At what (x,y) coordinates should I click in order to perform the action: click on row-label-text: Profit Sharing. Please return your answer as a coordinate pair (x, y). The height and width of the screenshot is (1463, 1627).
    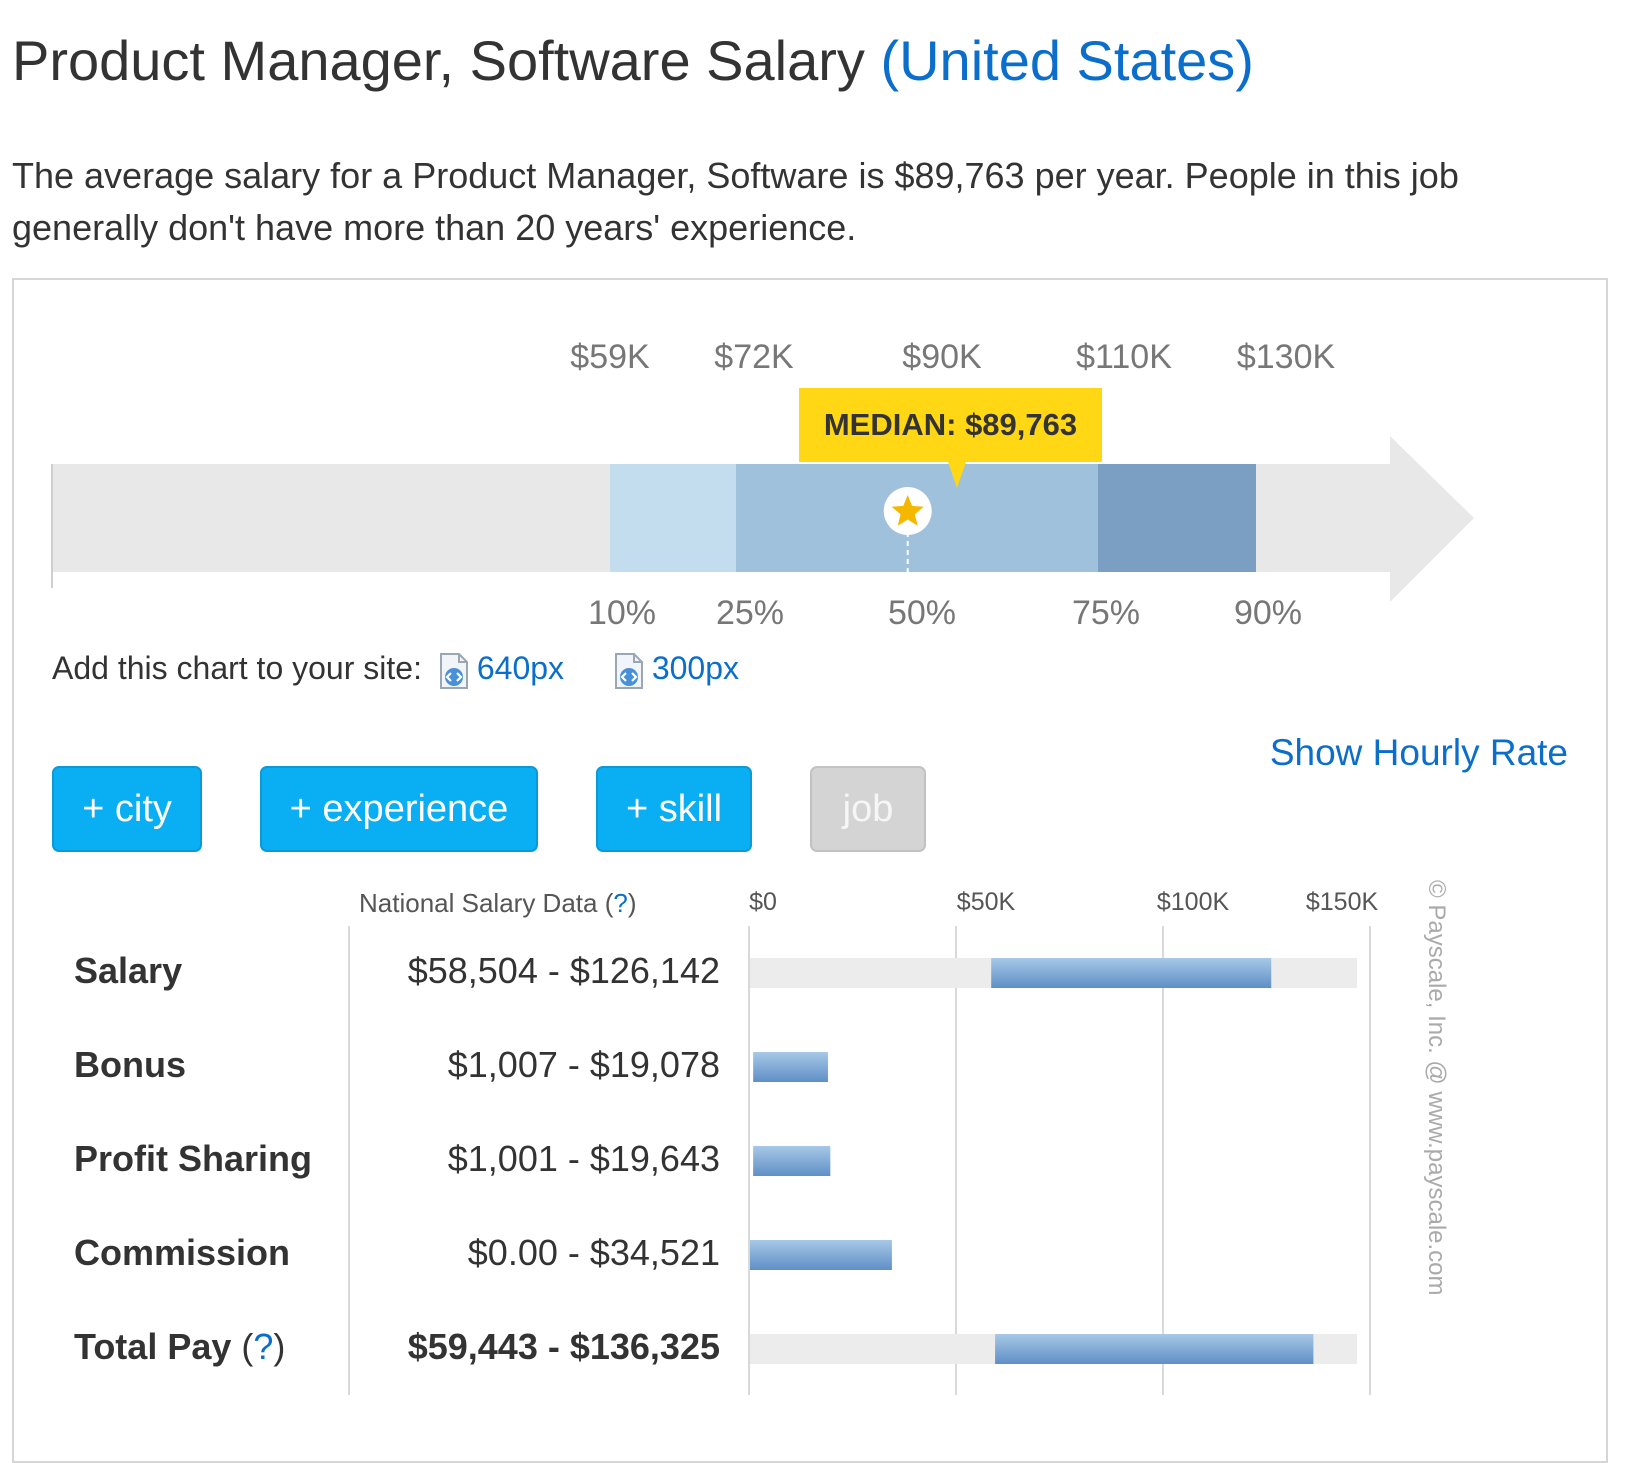
    Looking at the image, I should click on (193, 1158).